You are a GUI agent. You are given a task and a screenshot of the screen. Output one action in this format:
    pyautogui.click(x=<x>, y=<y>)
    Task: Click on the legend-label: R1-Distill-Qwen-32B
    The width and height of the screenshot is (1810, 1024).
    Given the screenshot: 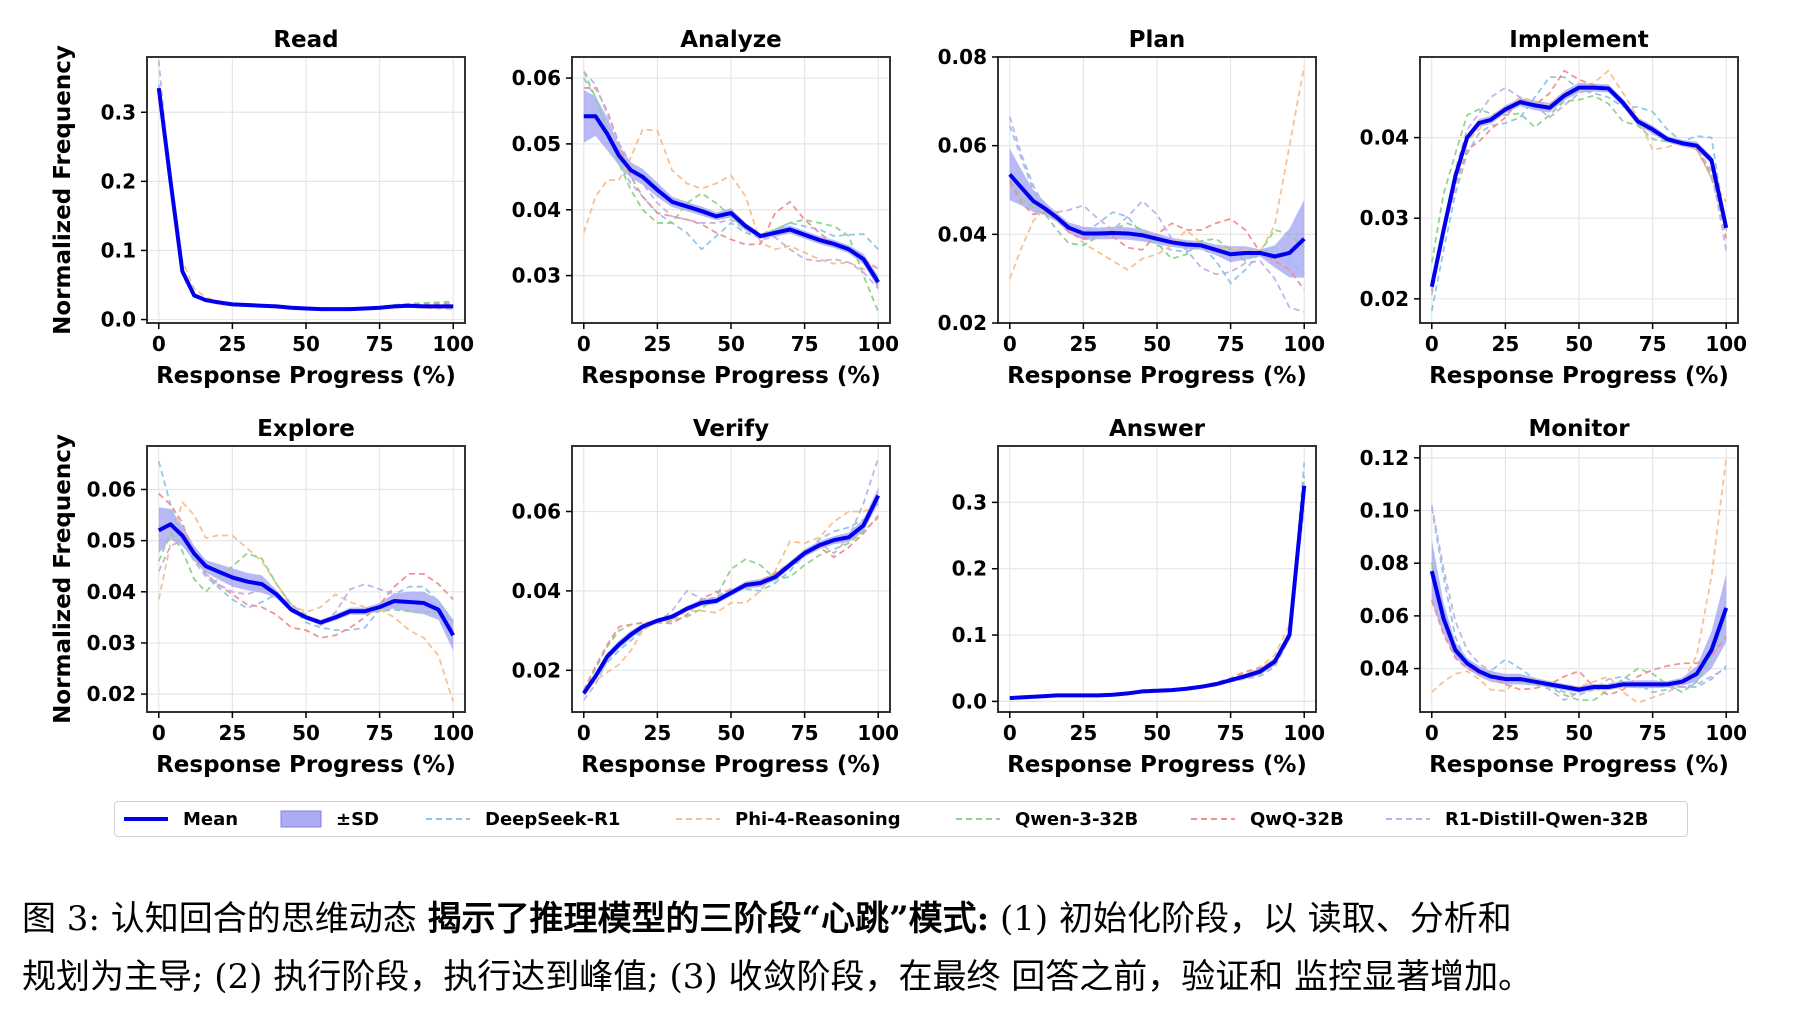 What is the action you would take?
    pyautogui.click(x=1547, y=819)
    